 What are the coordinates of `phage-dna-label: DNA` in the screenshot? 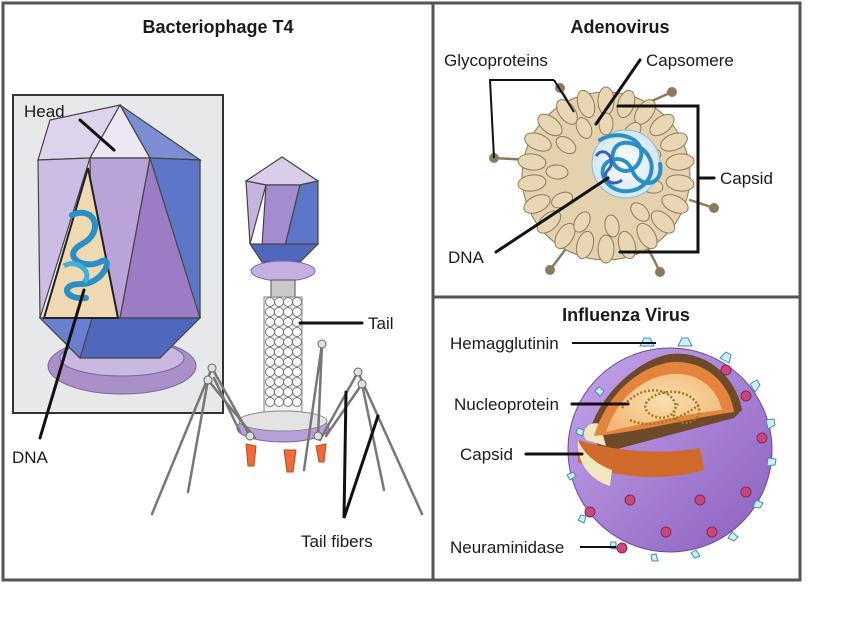 It's located at (30, 457).